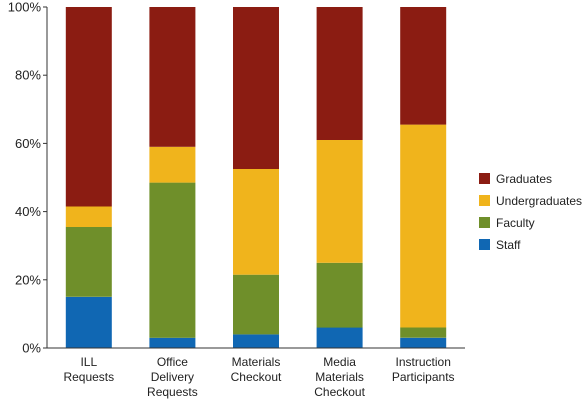 The width and height of the screenshot is (585, 410). What do you see at coordinates (484, 178) in the screenshot?
I see `legend-swatch-graduates` at bounding box center [484, 178].